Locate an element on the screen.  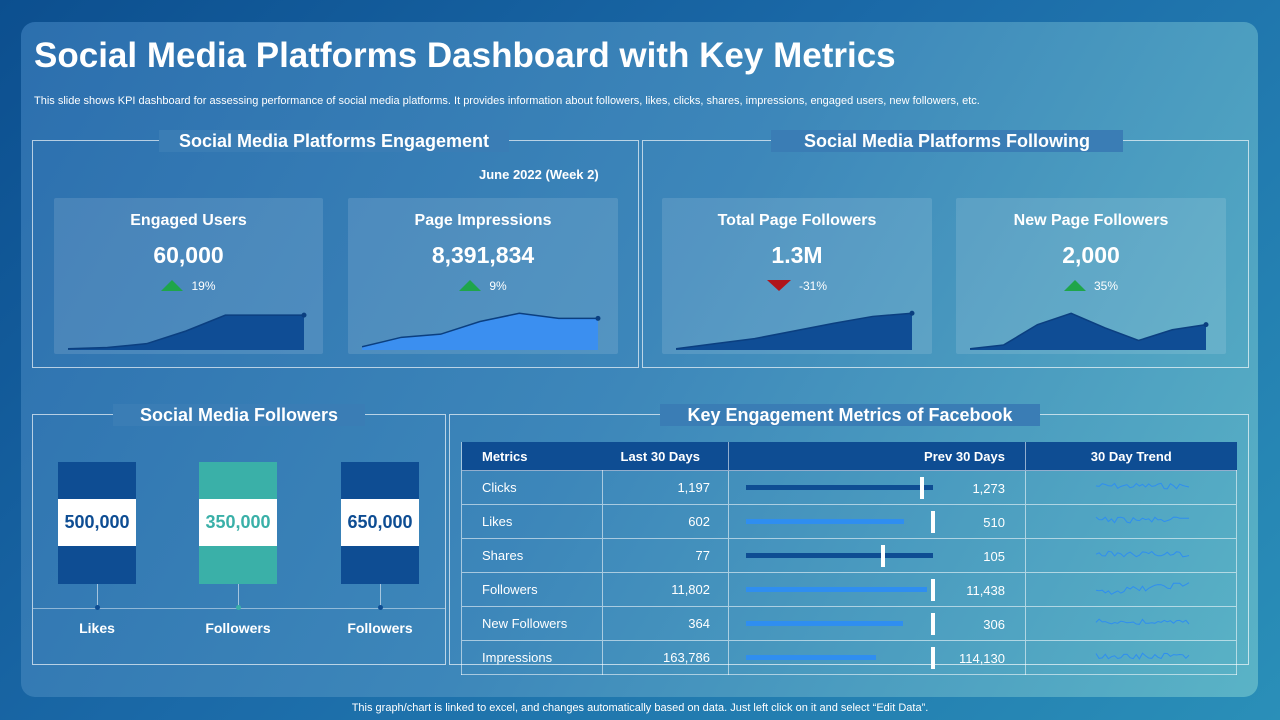
bar: 500,000 is located at coordinates (97, 523).